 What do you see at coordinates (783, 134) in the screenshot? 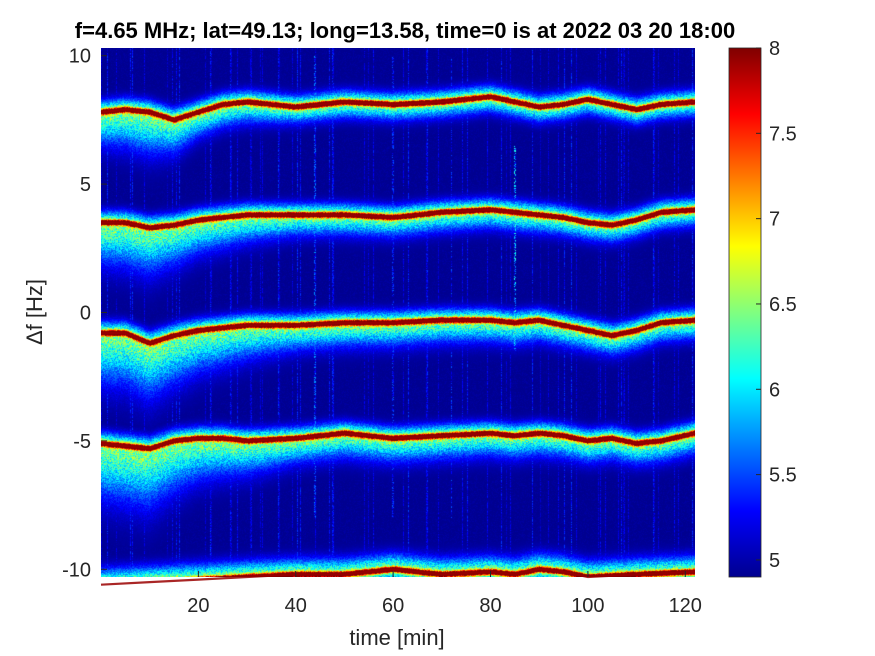
I see `colorbar-tick-label: 7.5` at bounding box center [783, 134].